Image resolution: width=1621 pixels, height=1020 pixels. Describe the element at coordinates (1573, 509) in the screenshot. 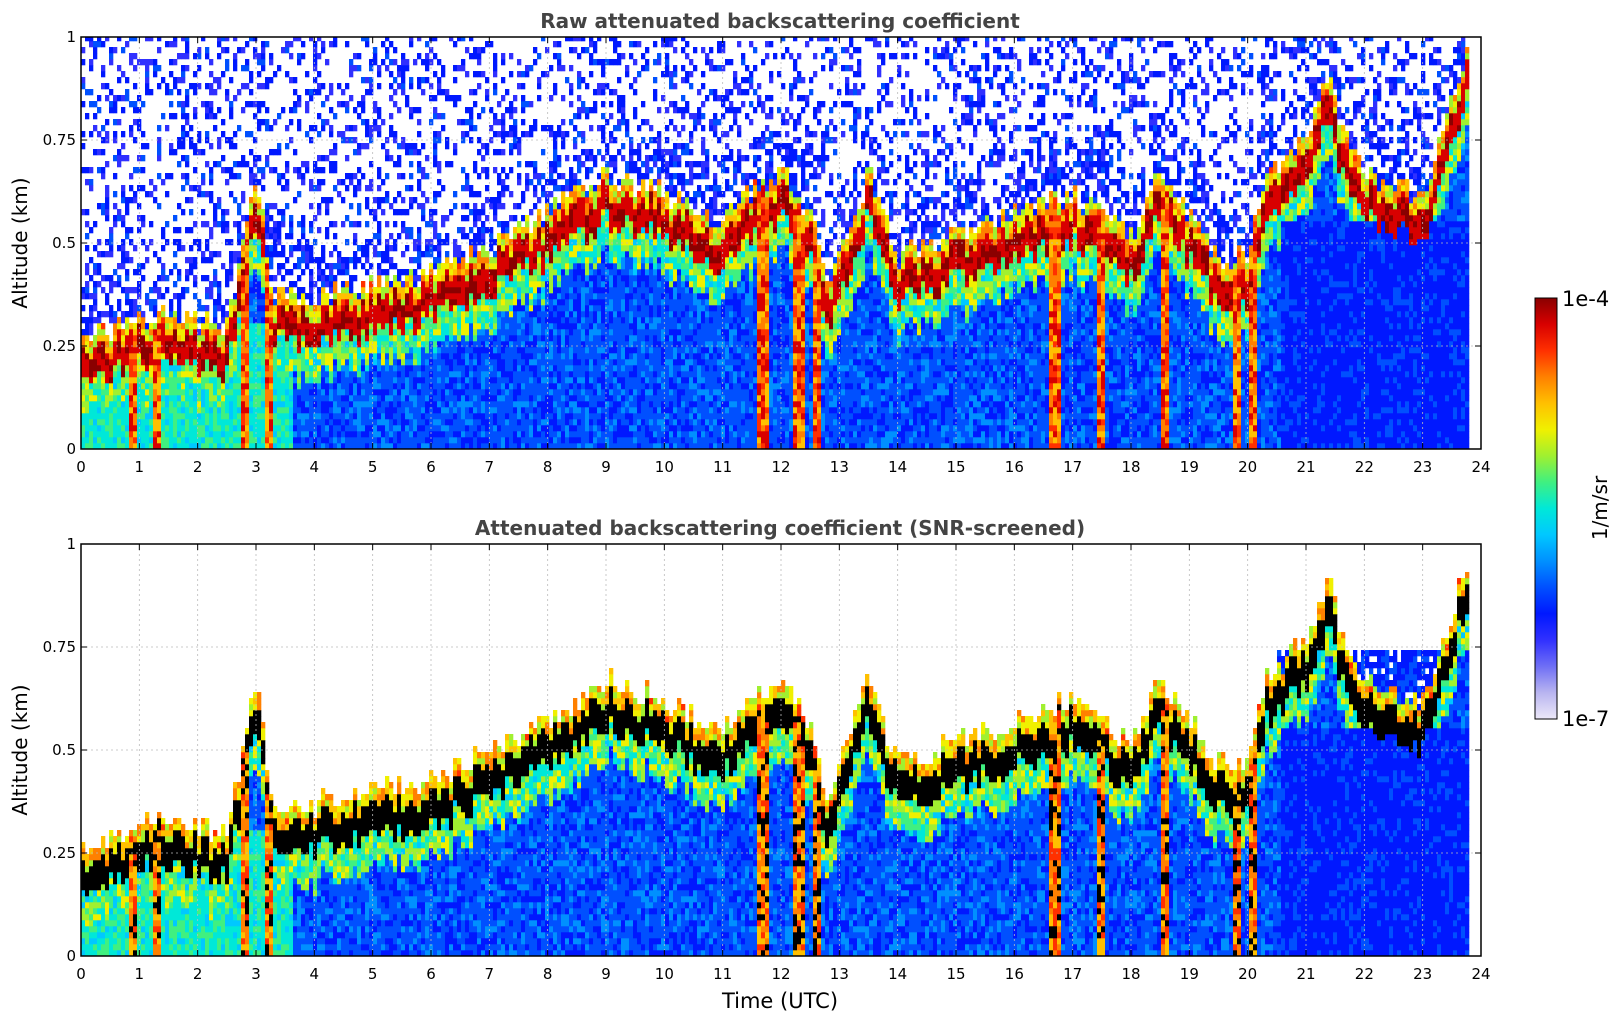

I see `colorbar: 1e-4 1e-7 1/m/sr` at that location.